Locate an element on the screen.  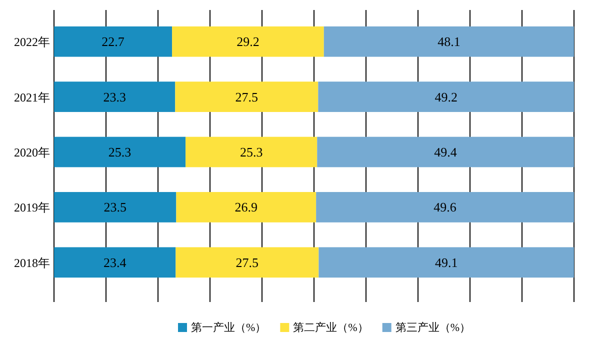
y-tick-label: 2019年 is located at coordinates (32, 207).